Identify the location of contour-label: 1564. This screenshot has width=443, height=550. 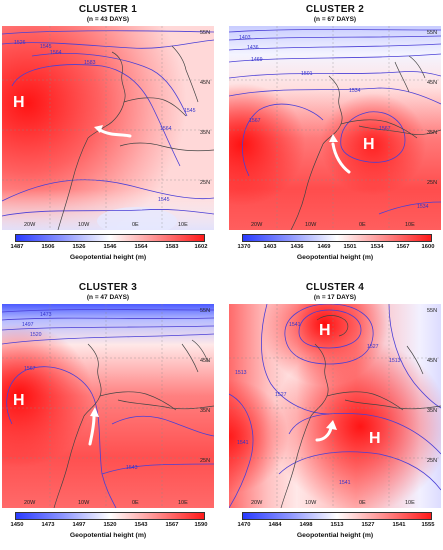
(166, 129).